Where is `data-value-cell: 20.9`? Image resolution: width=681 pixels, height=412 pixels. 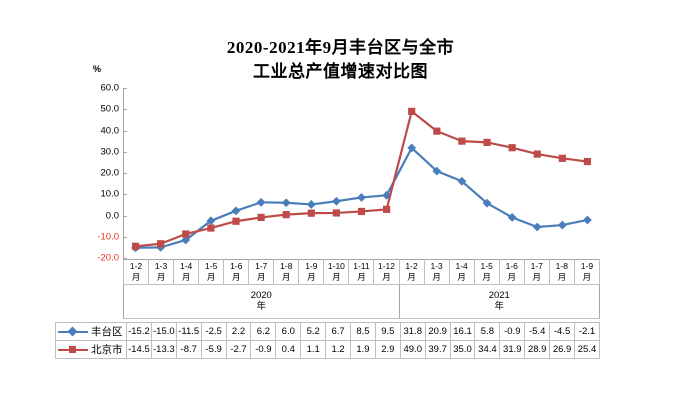 data-value-cell: 20.9 is located at coordinates (437, 331).